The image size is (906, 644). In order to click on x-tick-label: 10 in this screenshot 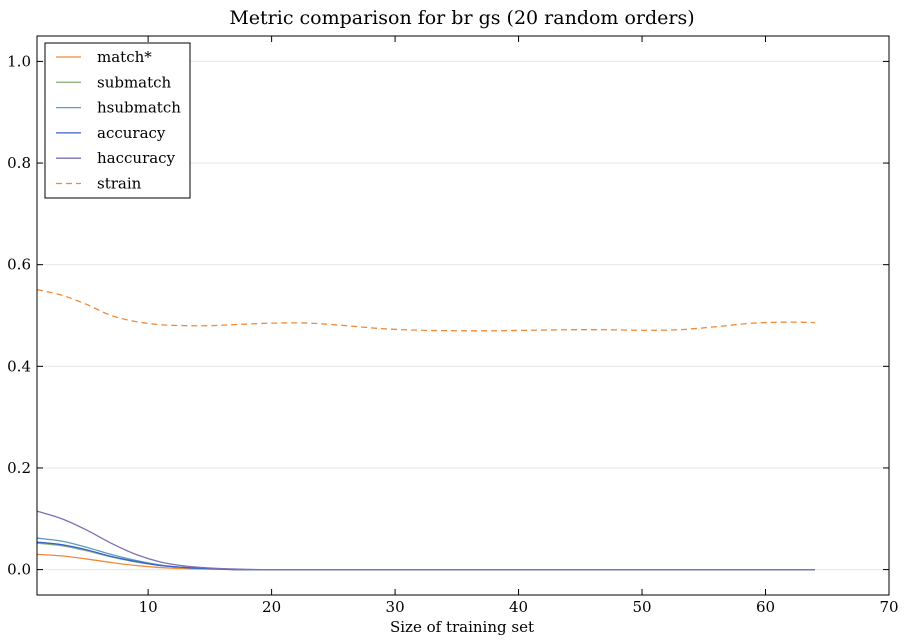, I will do `click(148, 607)`.